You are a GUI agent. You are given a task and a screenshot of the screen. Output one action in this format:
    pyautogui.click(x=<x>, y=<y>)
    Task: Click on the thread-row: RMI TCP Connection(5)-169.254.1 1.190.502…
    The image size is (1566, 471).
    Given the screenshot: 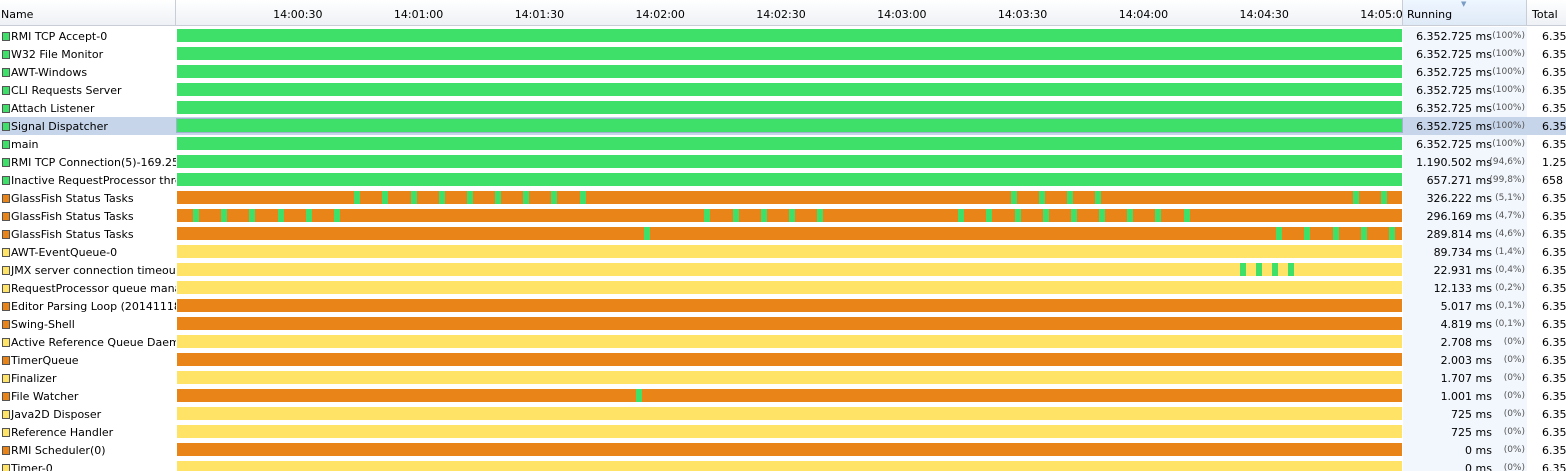 What is the action you would take?
    pyautogui.click(x=783, y=162)
    